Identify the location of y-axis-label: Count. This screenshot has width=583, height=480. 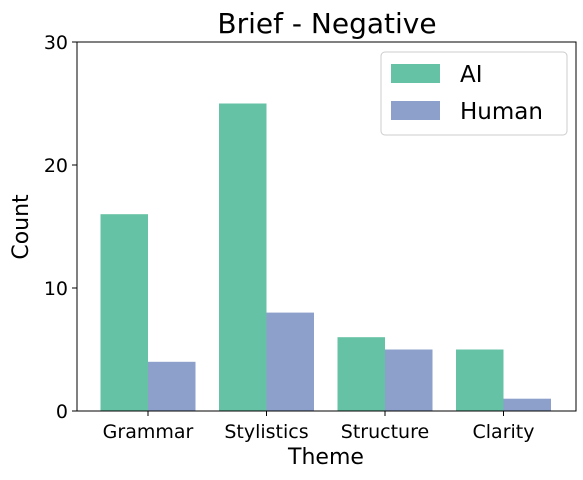
(21, 227).